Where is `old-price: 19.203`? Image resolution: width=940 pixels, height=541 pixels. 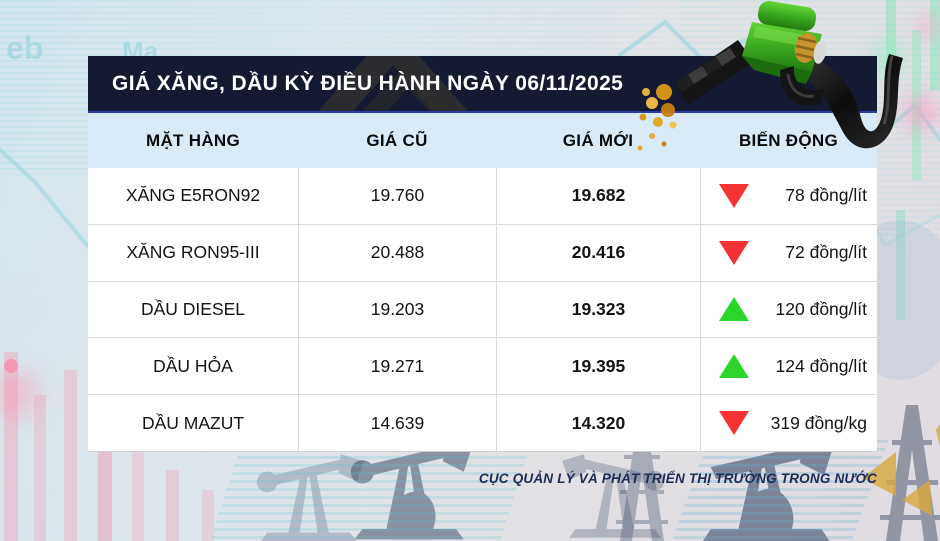 old-price: 19.203 is located at coordinates (397, 309).